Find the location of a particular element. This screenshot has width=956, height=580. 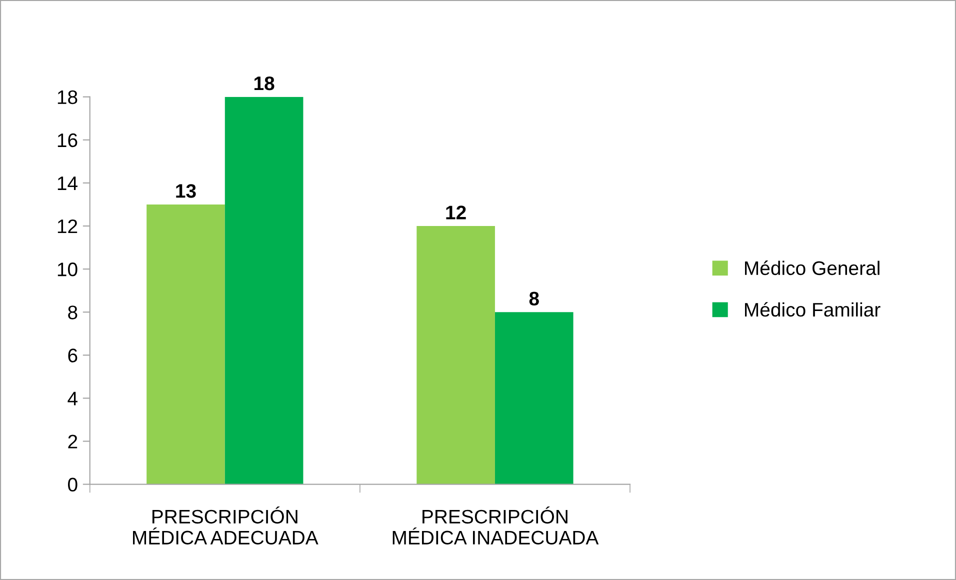

data-label: 12 is located at coordinates (456, 213).